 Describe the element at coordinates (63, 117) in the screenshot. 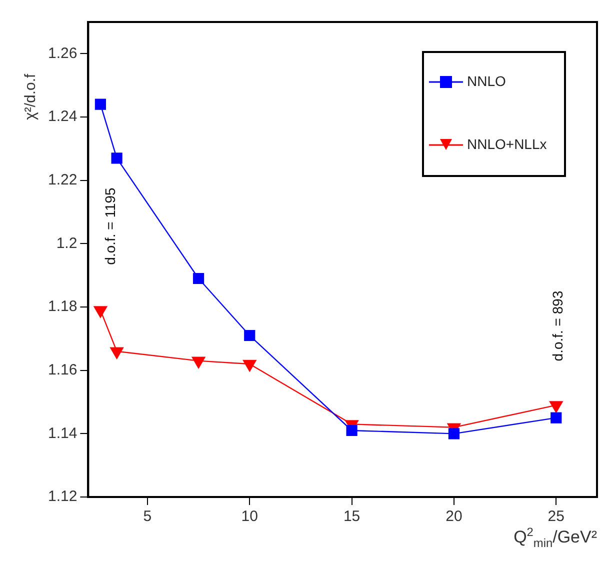

I see `y-tick-label: 1.24` at that location.